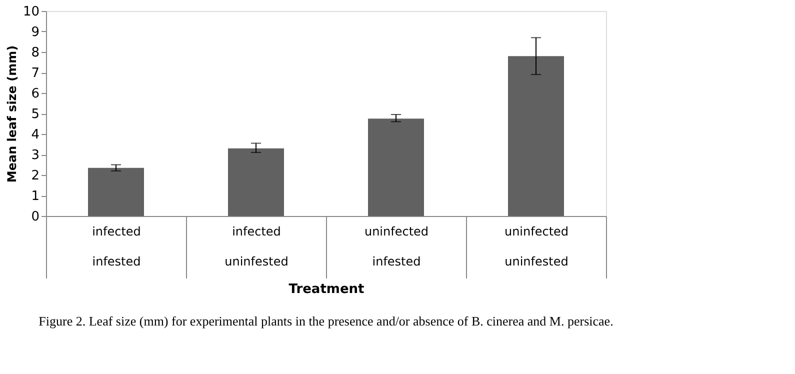  What do you see at coordinates (396, 246) in the screenshot?
I see `category-label: uninfected infested` at bounding box center [396, 246].